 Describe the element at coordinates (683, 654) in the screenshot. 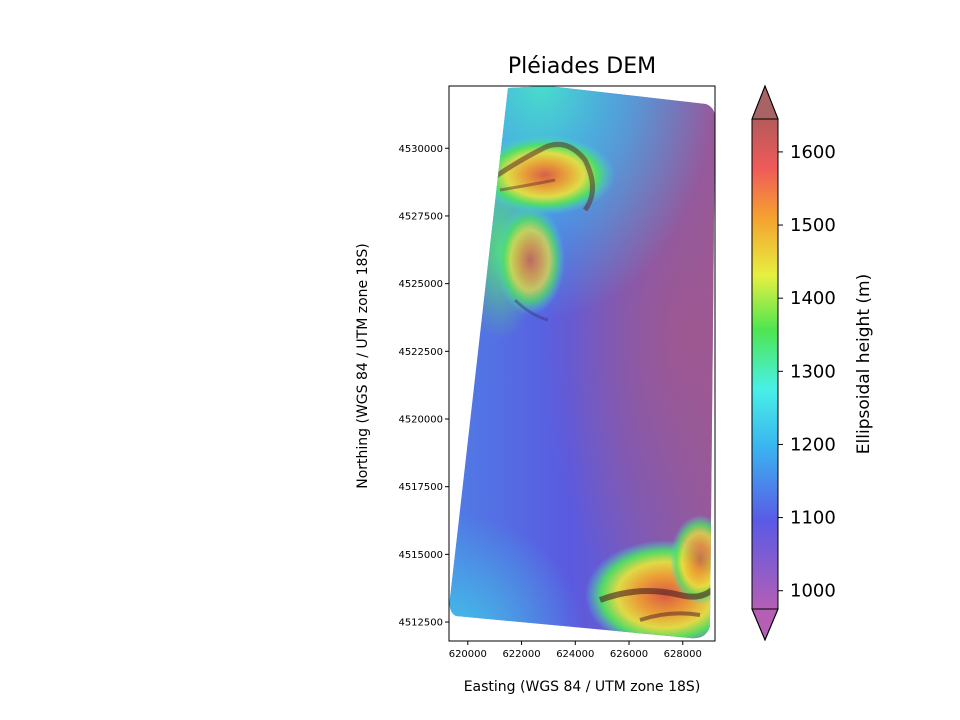

I see `x-tick-label: 628000` at that location.